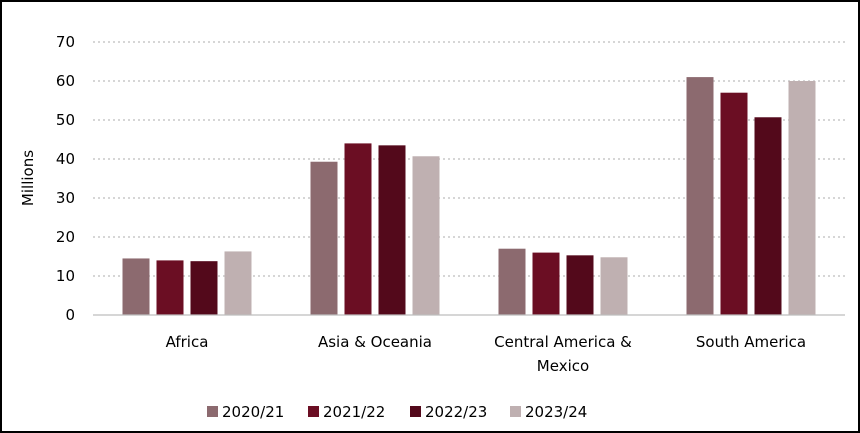 The width and height of the screenshot is (860, 433). Describe the element at coordinates (65, 159) in the screenshot. I see `y-tick-label: 40` at that location.